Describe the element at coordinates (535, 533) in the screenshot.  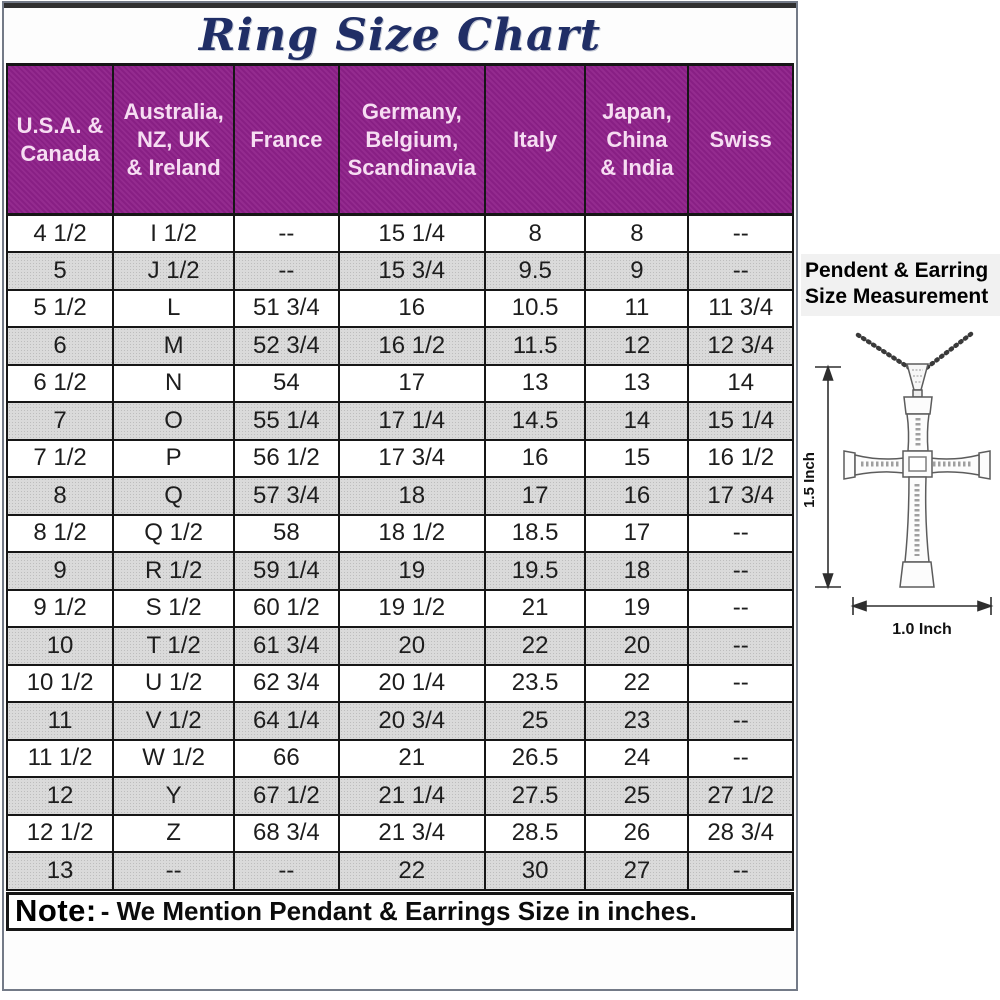
I see `table-cell: 18.5` at that location.